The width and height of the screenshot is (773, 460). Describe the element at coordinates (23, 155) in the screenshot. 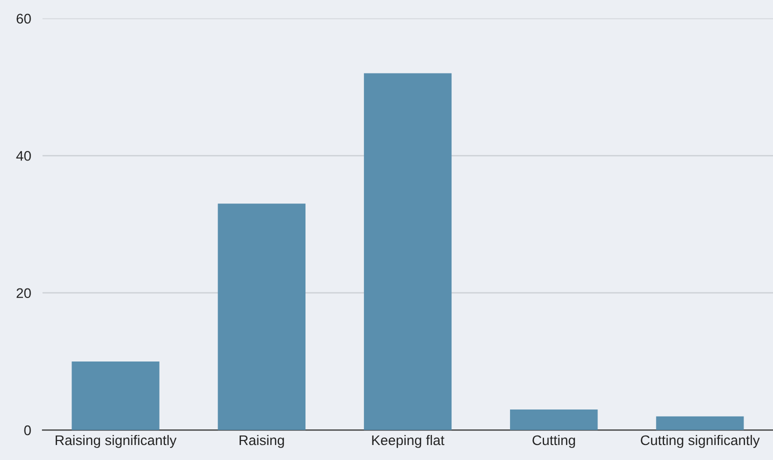

I see `y-tick-label: 40` at that location.